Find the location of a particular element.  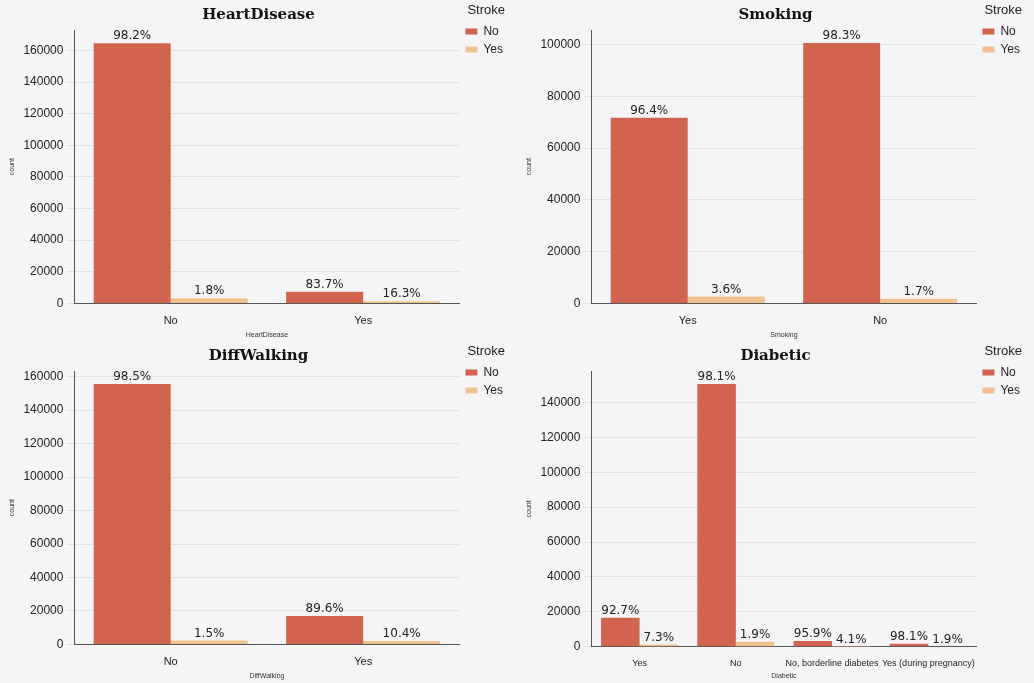

annotation: 95.9% is located at coordinates (812, 633).